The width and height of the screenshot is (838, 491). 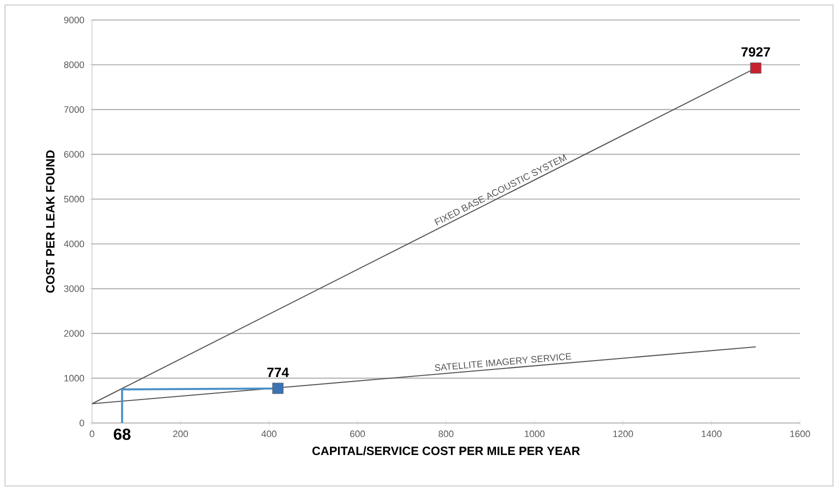 I want to click on y-axis-title: COST PER LEAK FOUND, so click(x=50, y=221).